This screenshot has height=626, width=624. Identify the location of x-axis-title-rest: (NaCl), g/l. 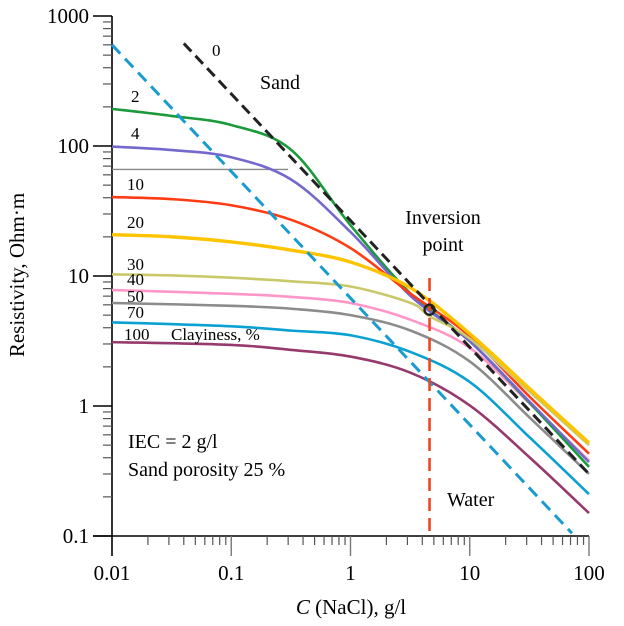
(358, 607).